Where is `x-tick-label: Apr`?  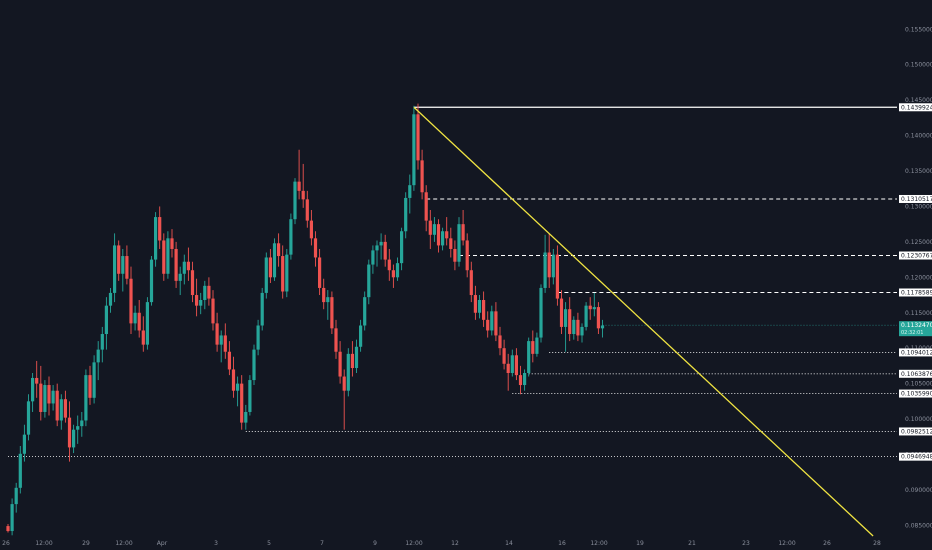 x-tick-label: Apr is located at coordinates (162, 543).